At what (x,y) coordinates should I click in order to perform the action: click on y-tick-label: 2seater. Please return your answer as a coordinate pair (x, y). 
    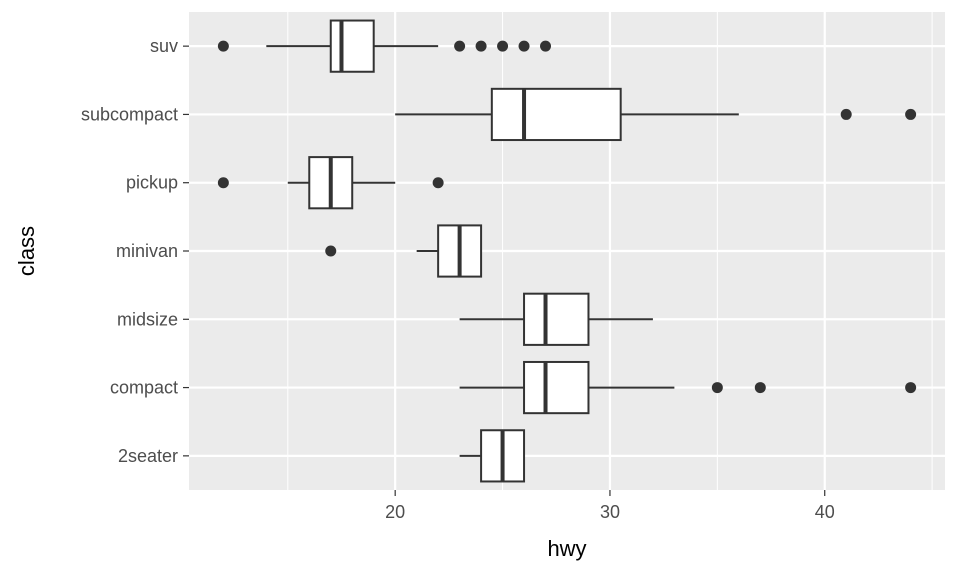
    Looking at the image, I should click on (148, 456).